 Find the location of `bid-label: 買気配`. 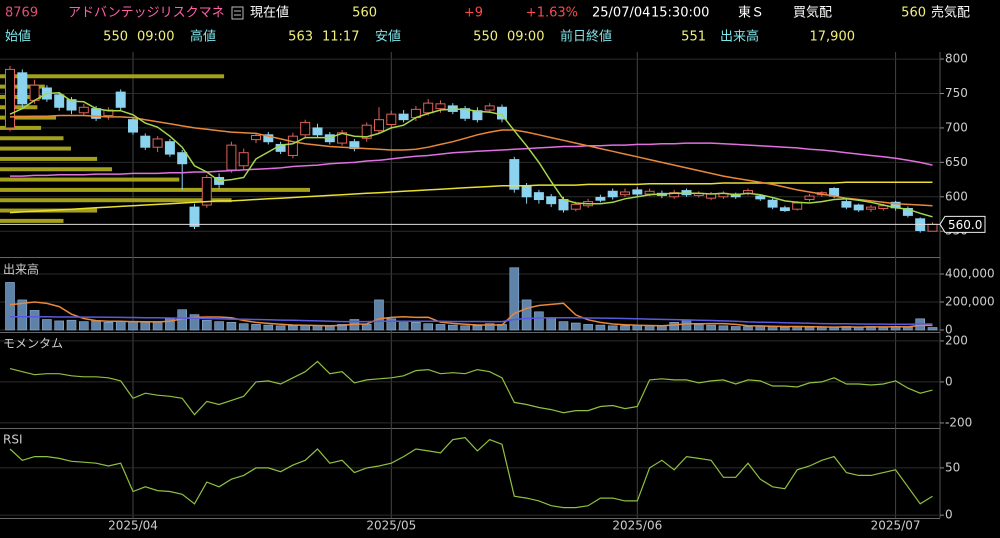

bid-label: 買気配 is located at coordinates (812, 13).